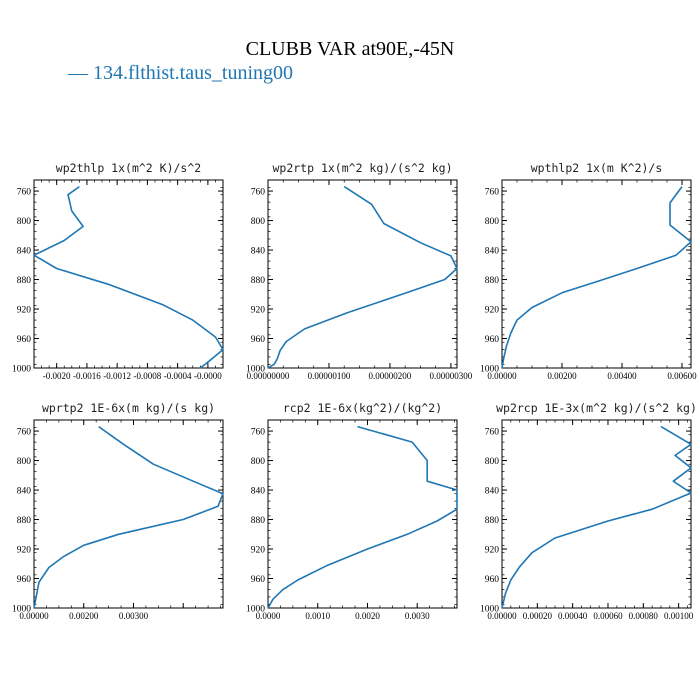 This screenshot has width=700, height=700. Describe the element at coordinates (268, 376) in the screenshot. I see `x-tick-label: 0.00000000` at that location.